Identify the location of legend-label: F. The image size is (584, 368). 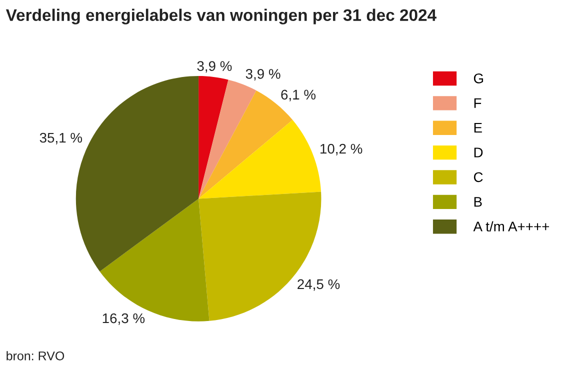
(478, 103).